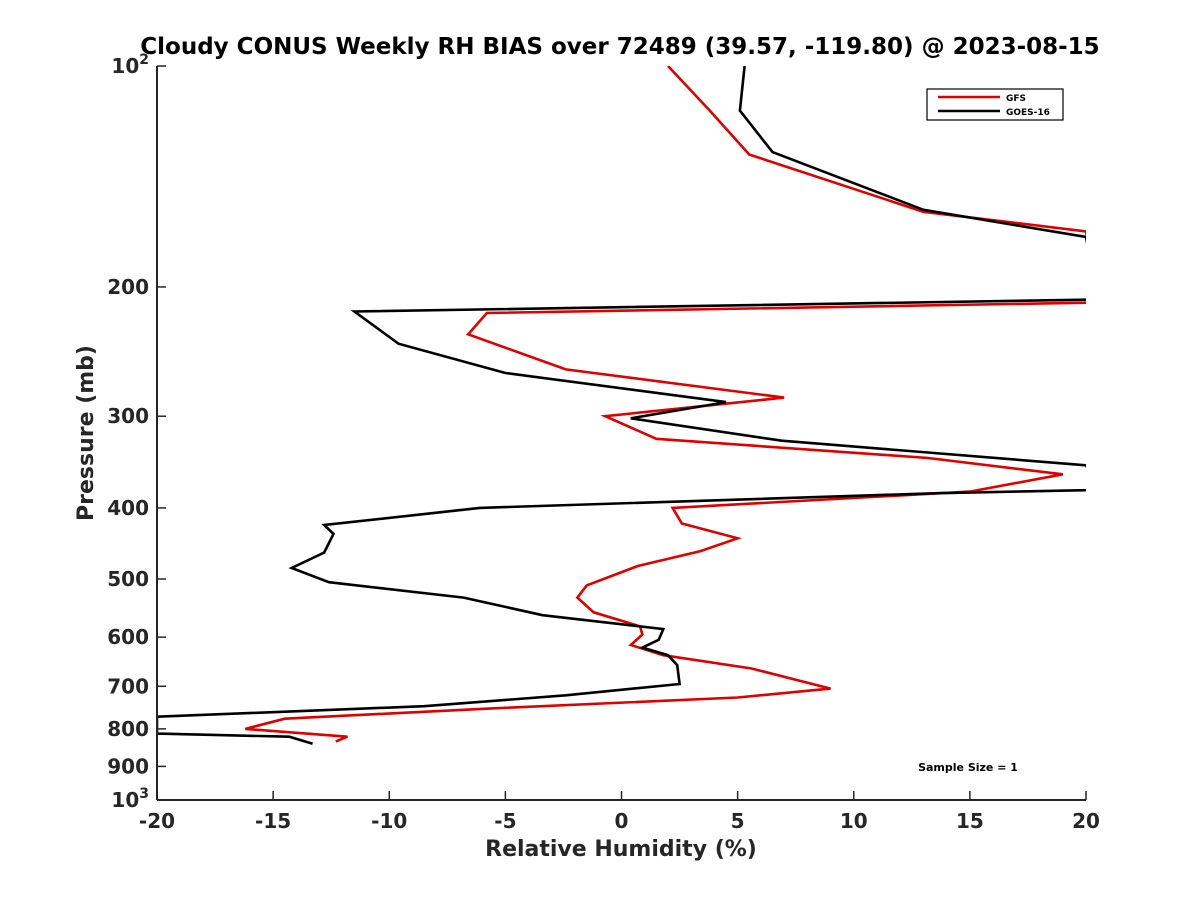 This screenshot has width=1200, height=900. Describe the element at coordinates (505, 821) in the screenshot. I see `x-tick-label: -5` at that location.